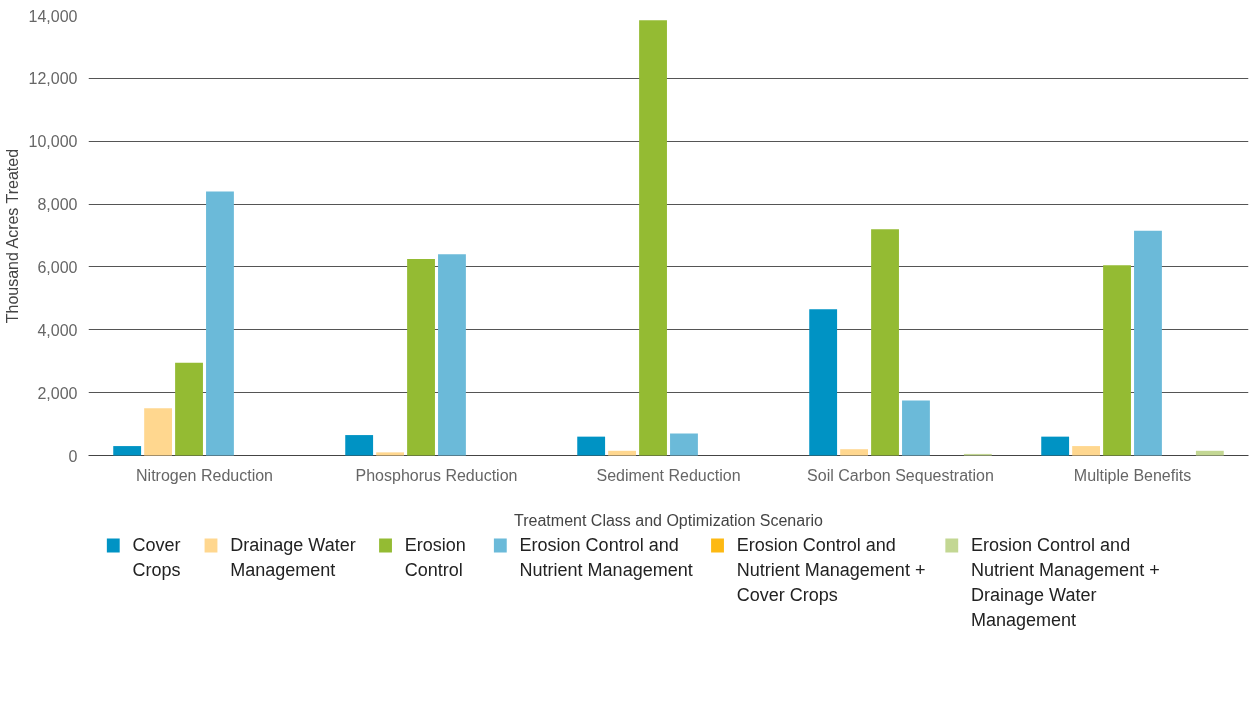 Image resolution: width=1260 pixels, height=715 pixels. I want to click on legend-label: Erosion Control, so click(435, 557).